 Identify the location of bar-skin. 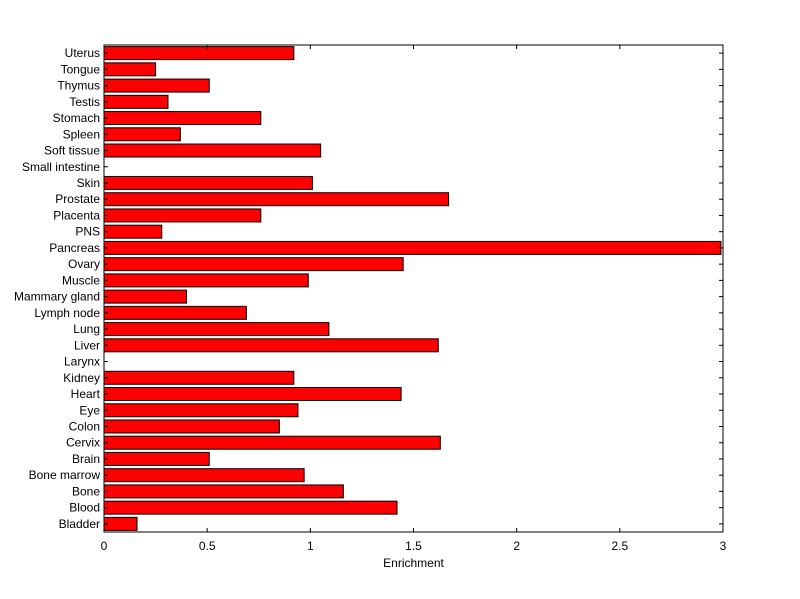
(208, 182).